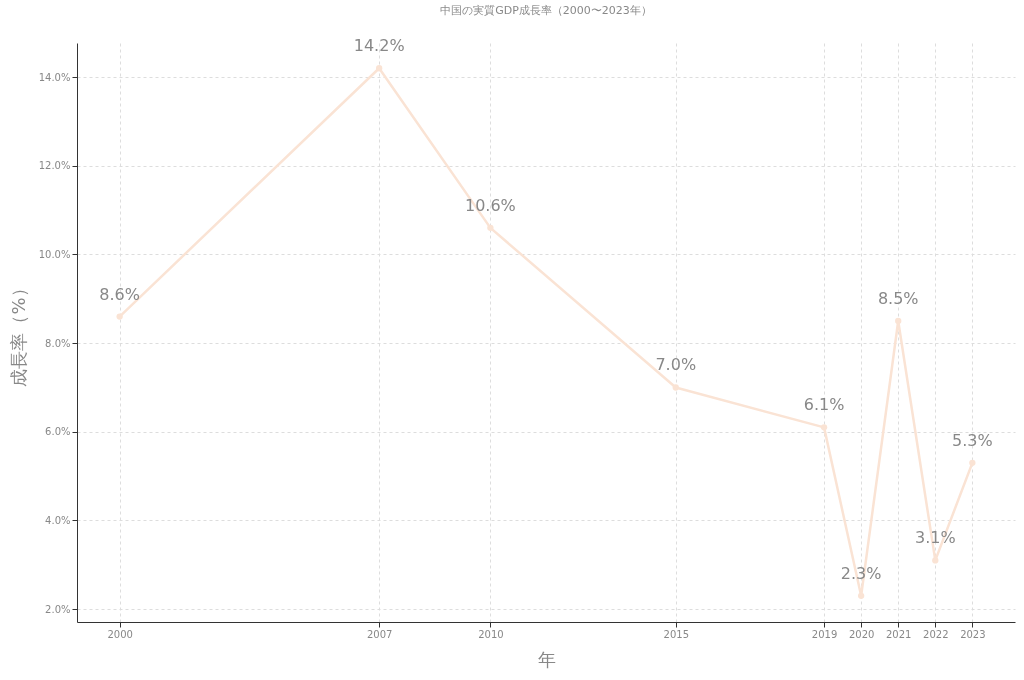 This screenshot has height=680, width=1024. Describe the element at coordinates (898, 634) in the screenshot. I see `x-tick-label: 2021` at that location.